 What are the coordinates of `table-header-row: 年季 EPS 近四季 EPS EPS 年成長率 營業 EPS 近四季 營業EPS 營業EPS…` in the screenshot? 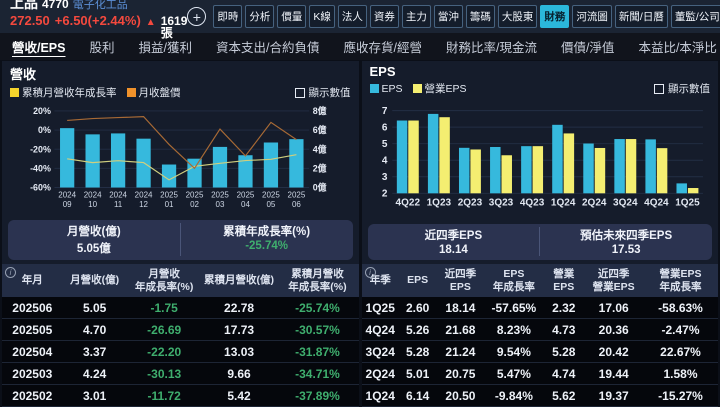 It's located at (539, 280).